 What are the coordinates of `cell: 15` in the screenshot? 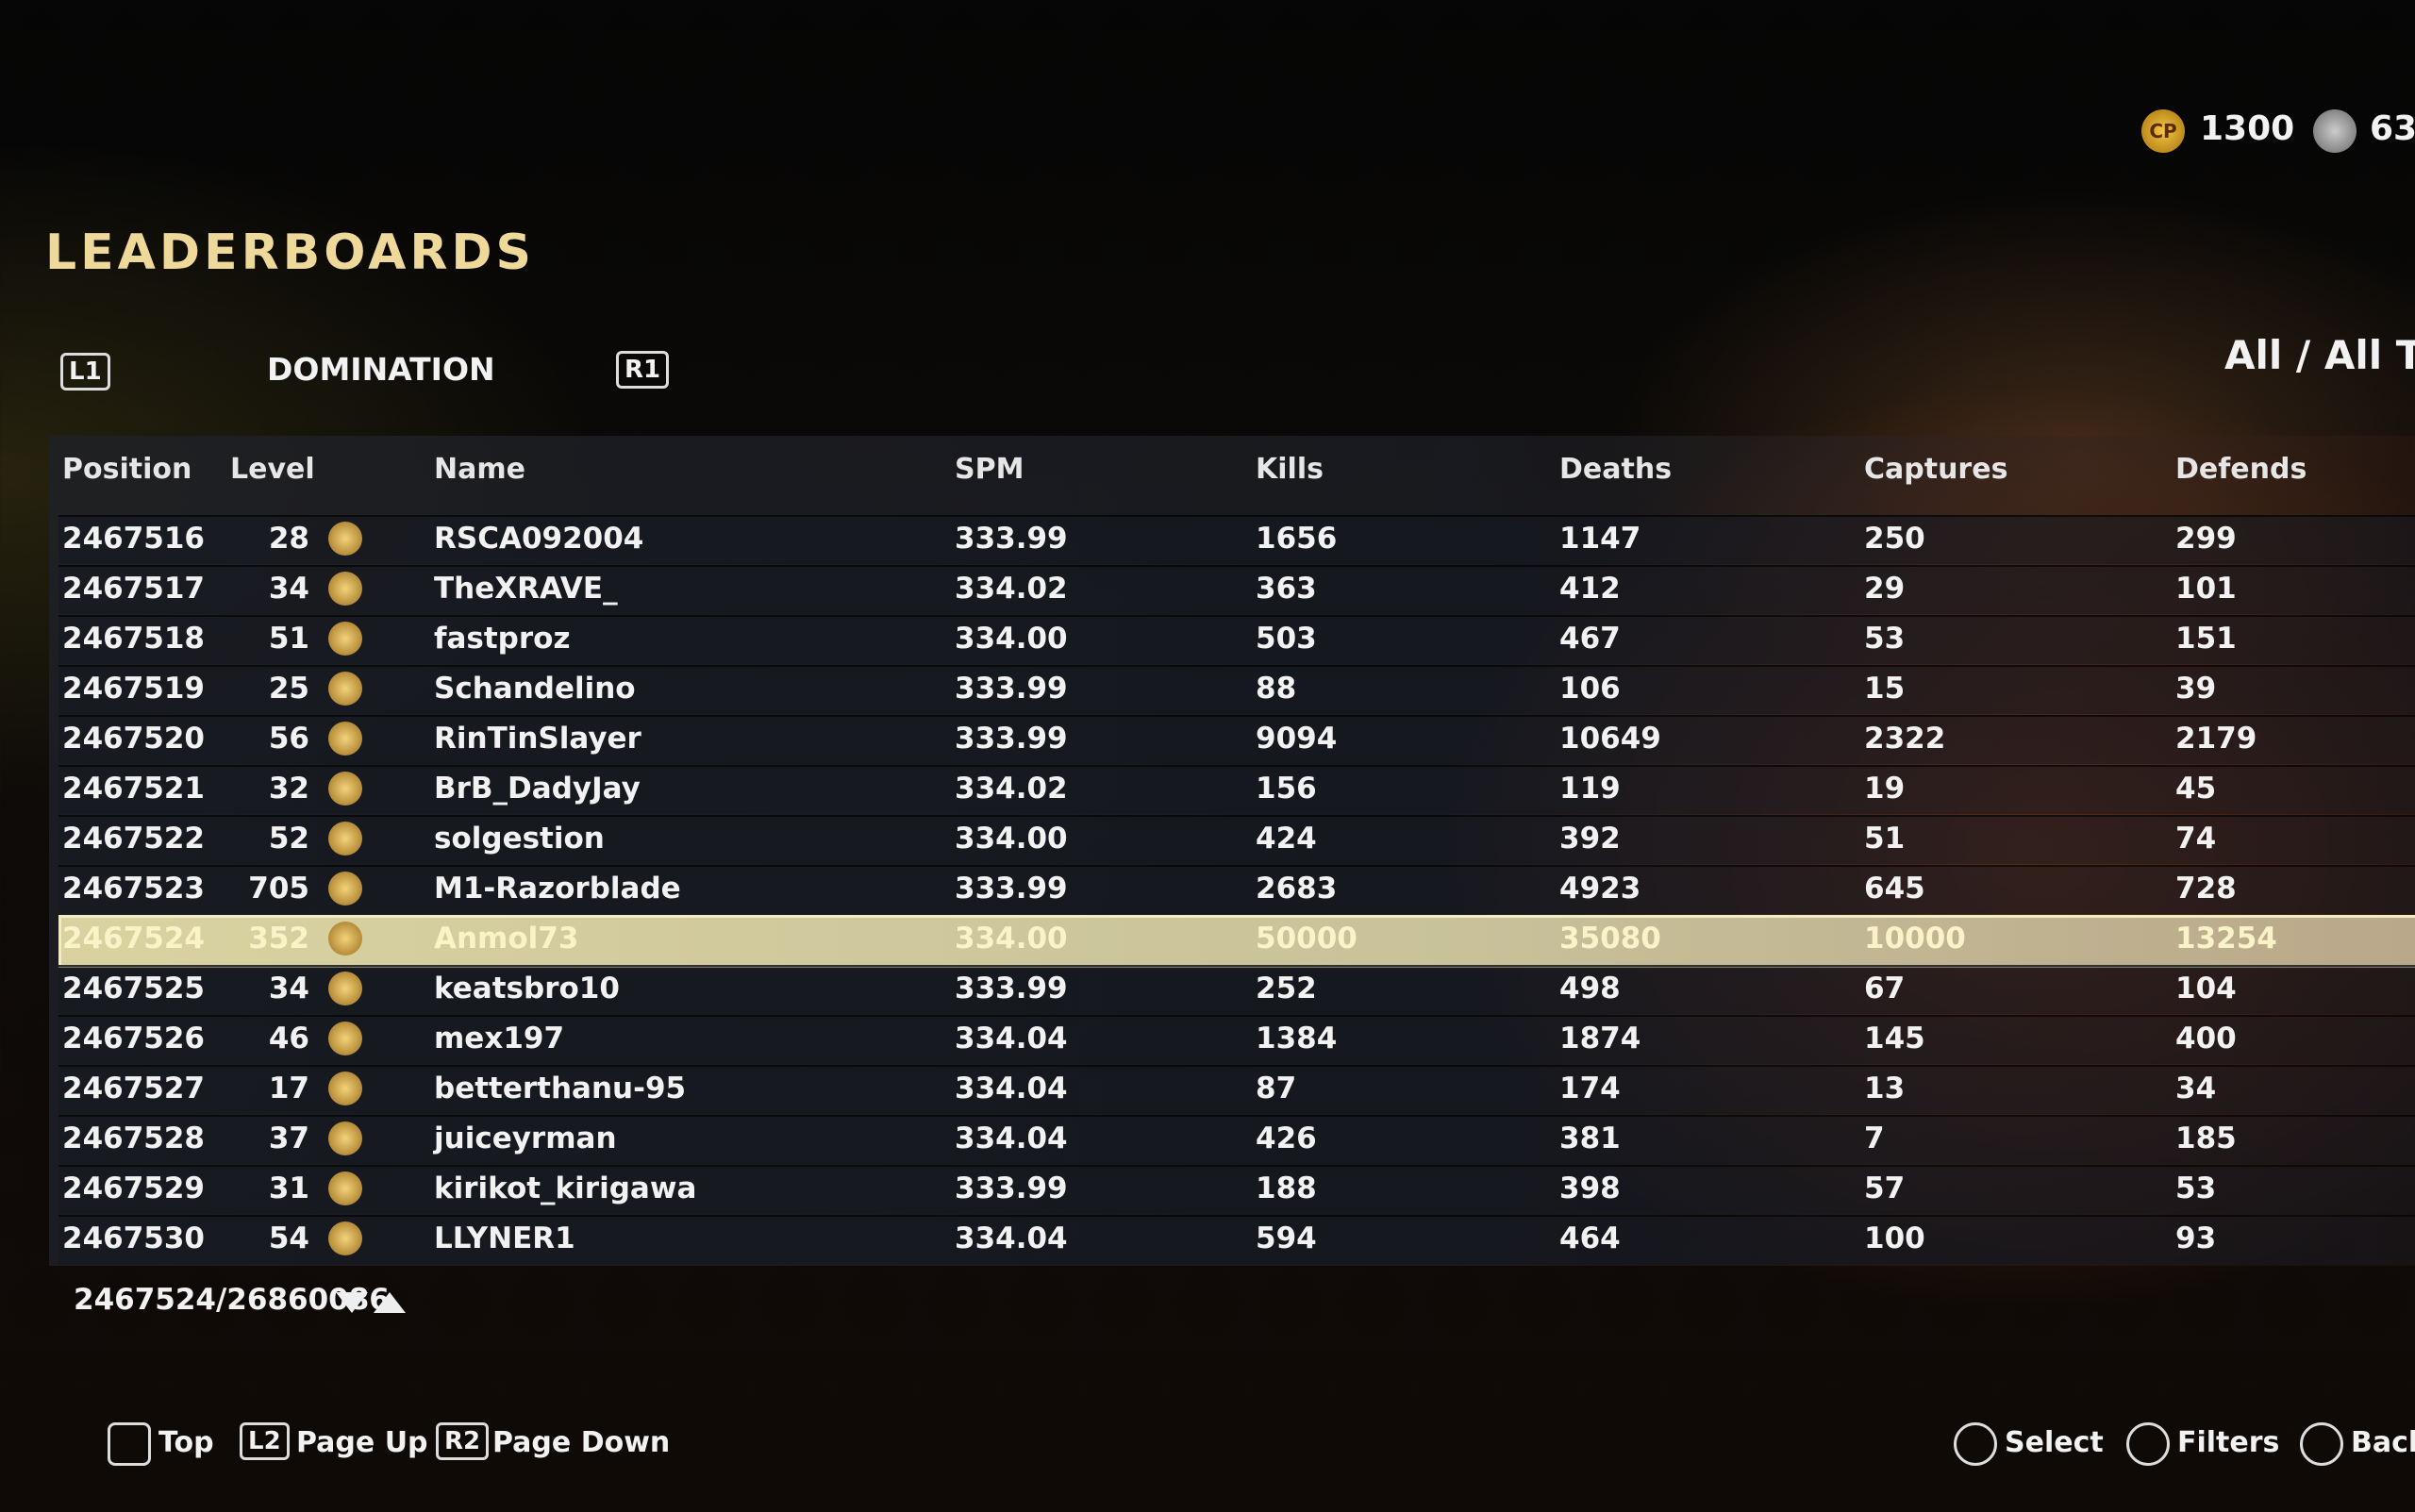 It's located at (1885, 689).